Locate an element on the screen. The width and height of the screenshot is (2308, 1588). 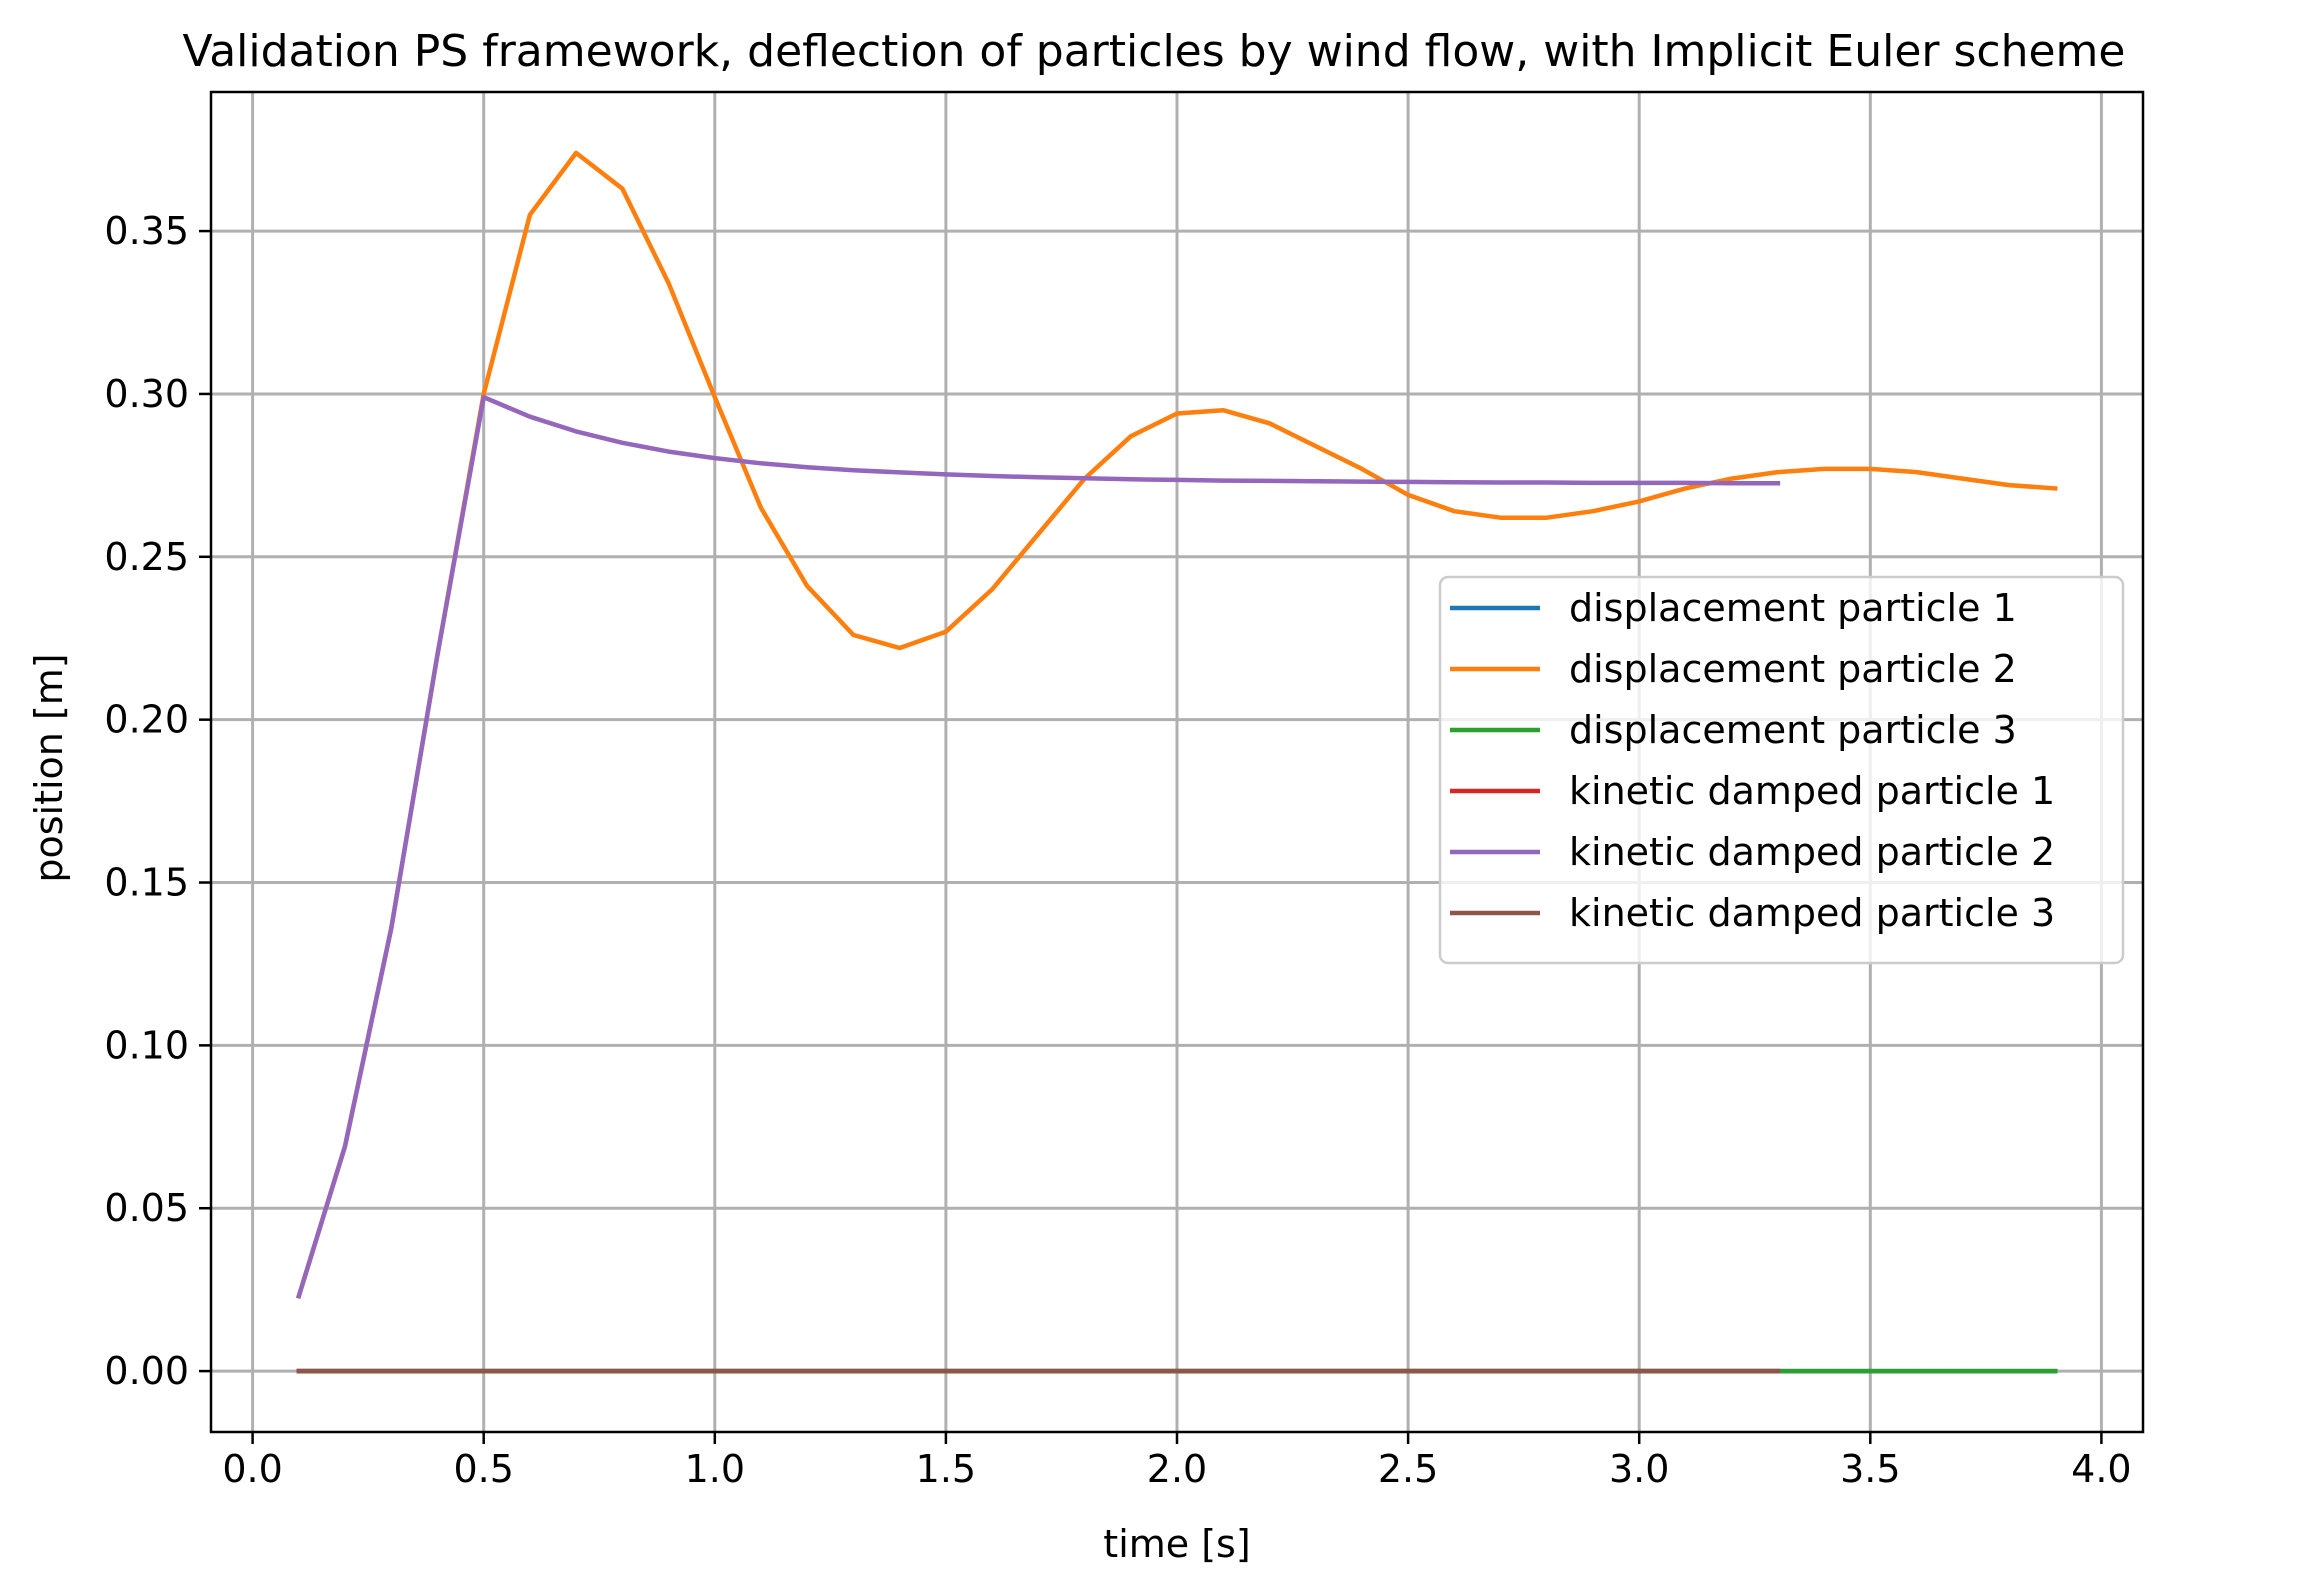
legend-label: kinetic damped particle 3 is located at coordinates (1812, 913).